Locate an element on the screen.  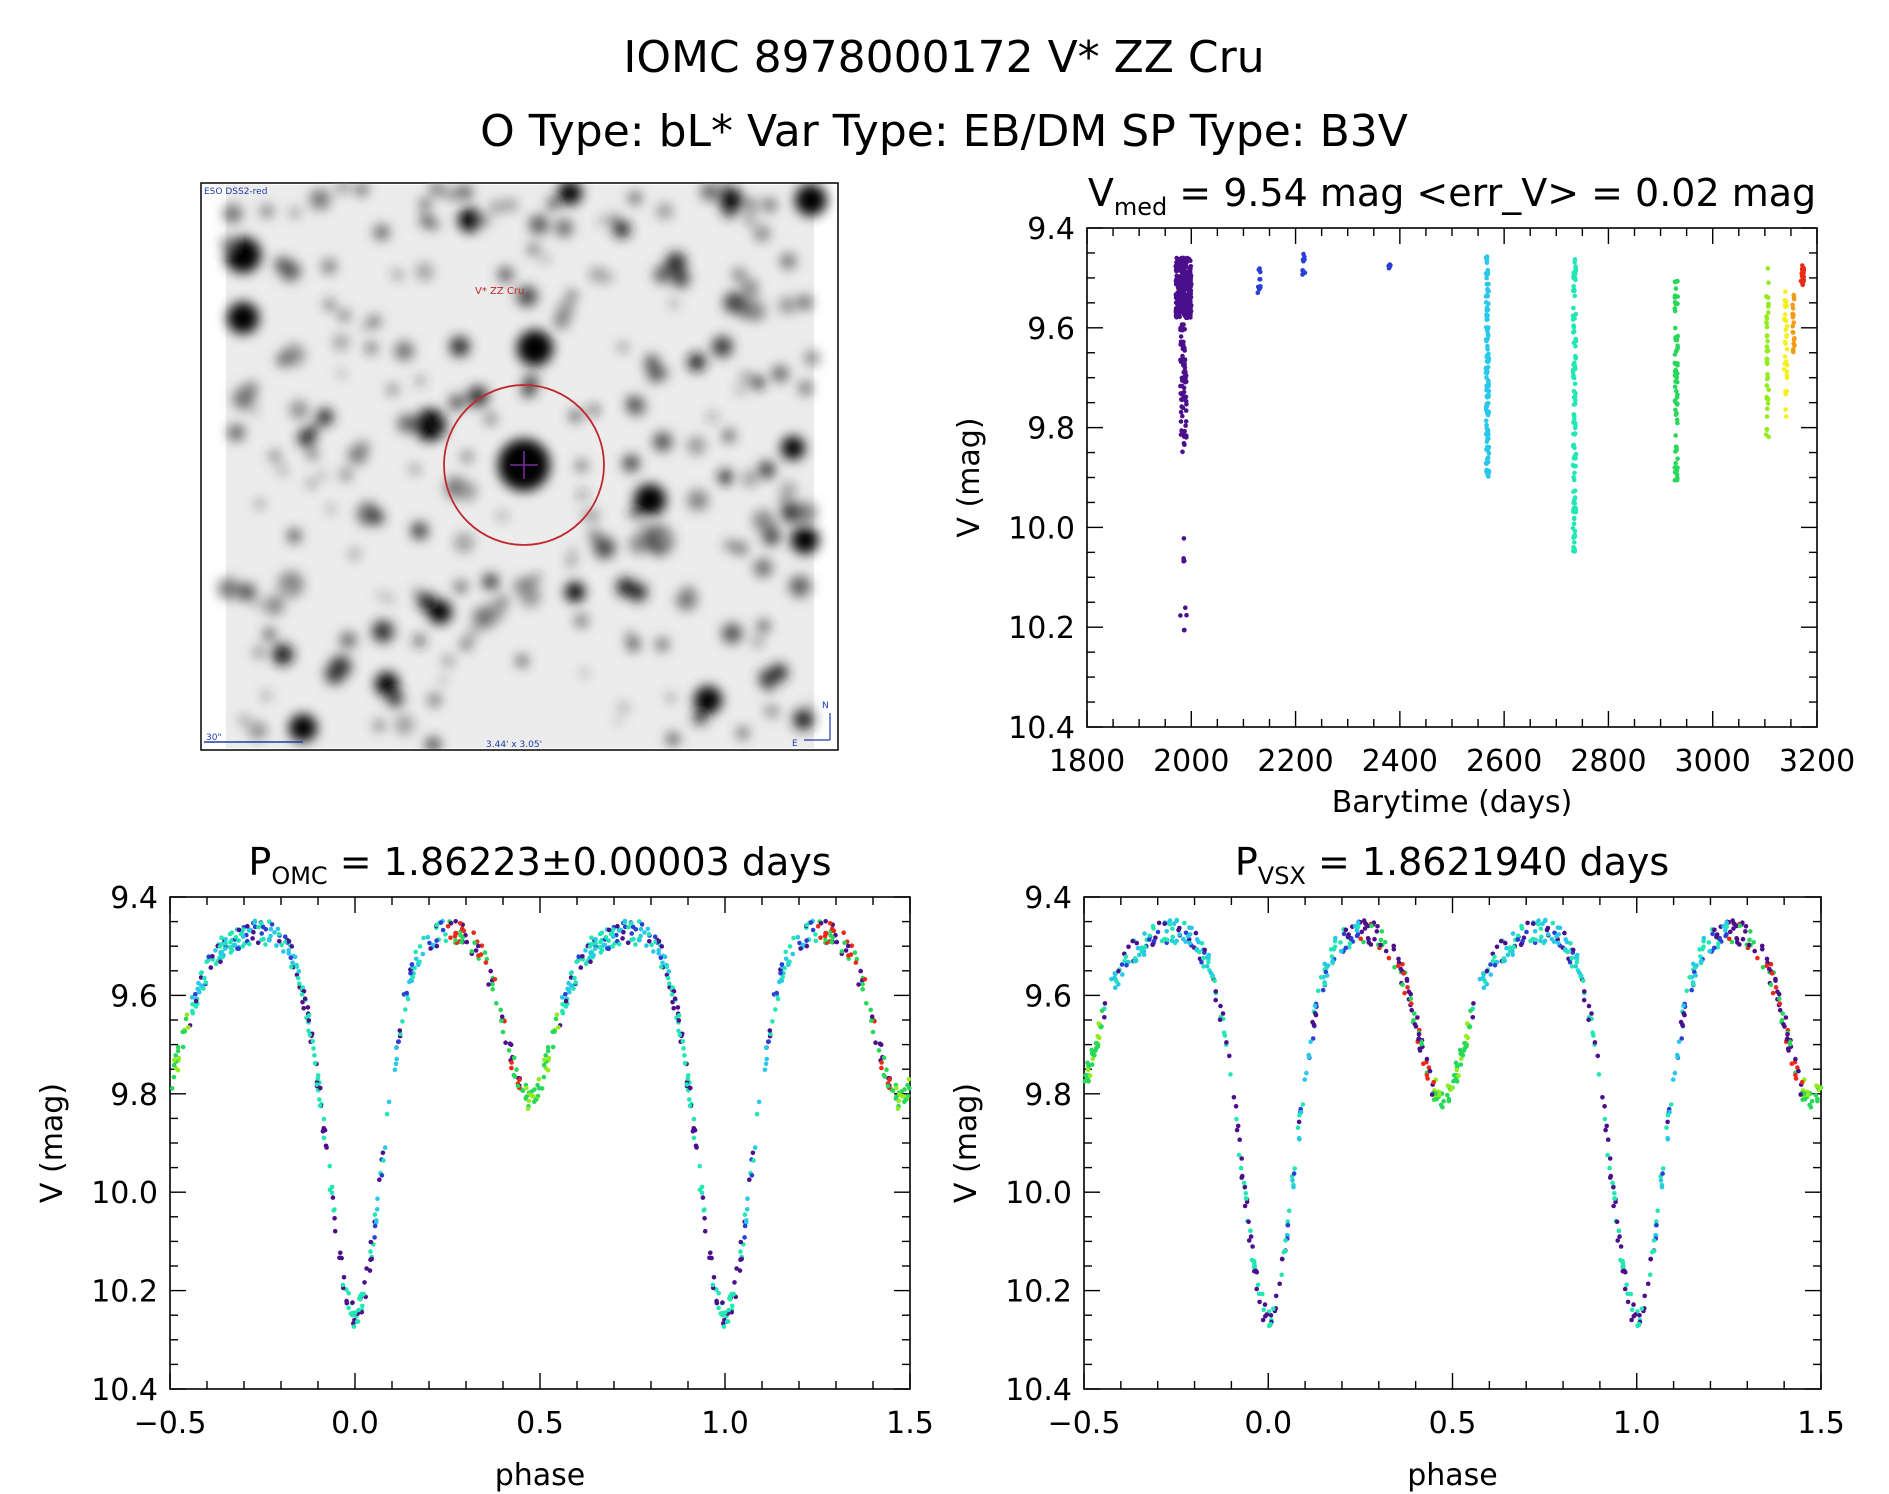
y-tick-label: 10.4 is located at coordinates (124, 1390).